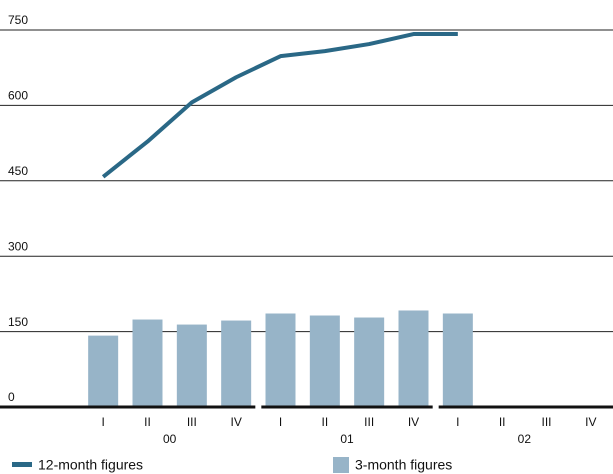 This screenshot has height=474, width=613. What do you see at coordinates (18, 171) in the screenshot?
I see `y-tick-label: 450` at bounding box center [18, 171].